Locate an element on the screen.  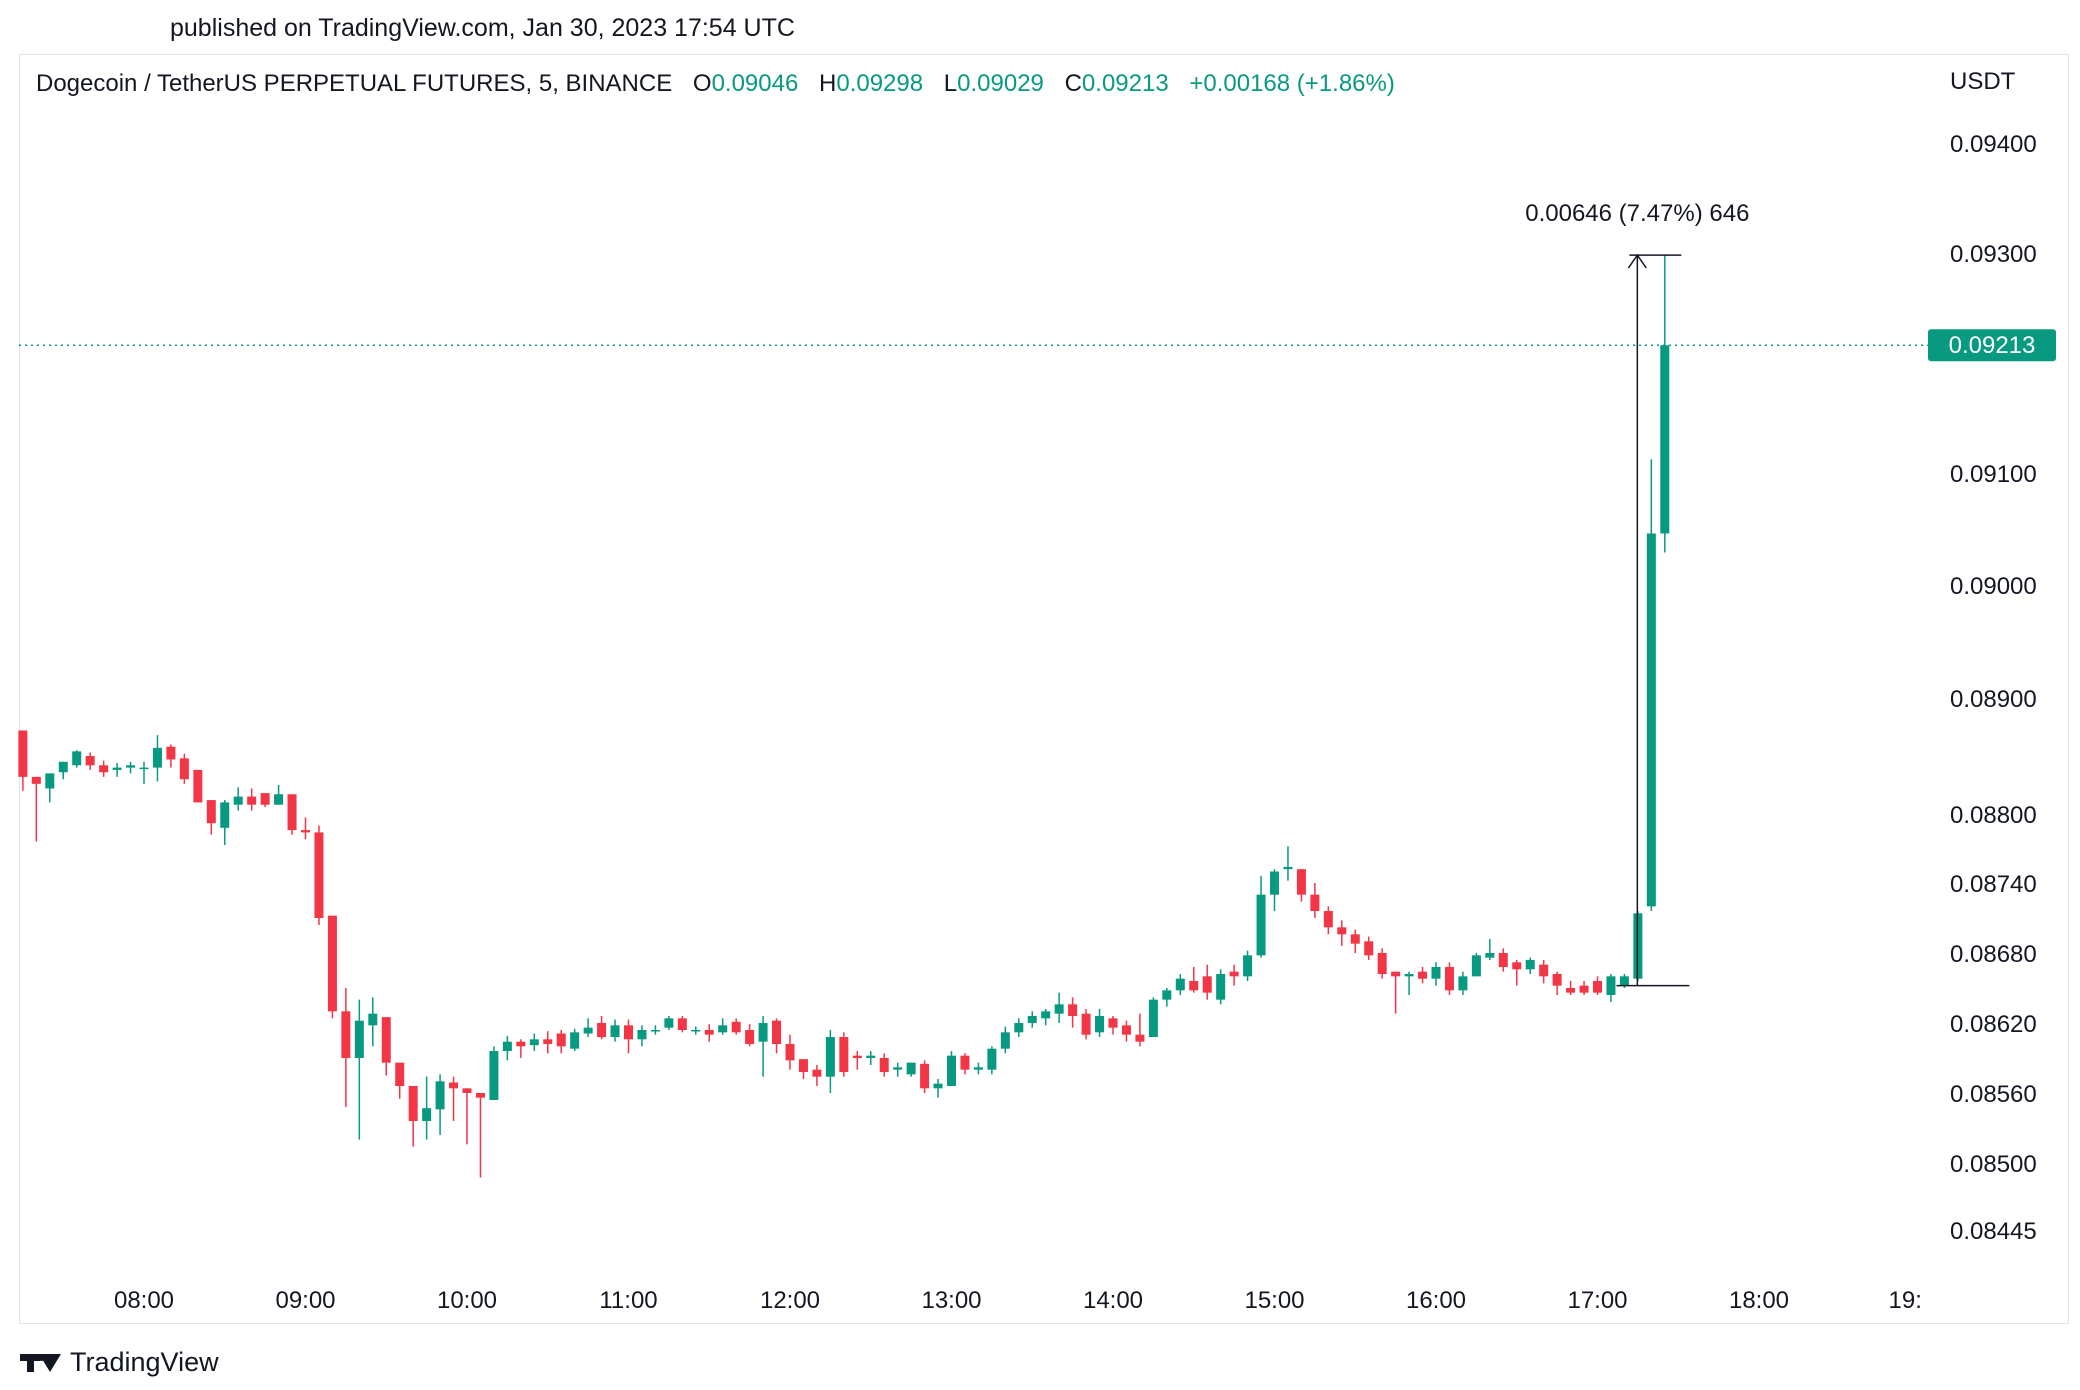
time-tick-label: 19: is located at coordinates (1905, 1300).